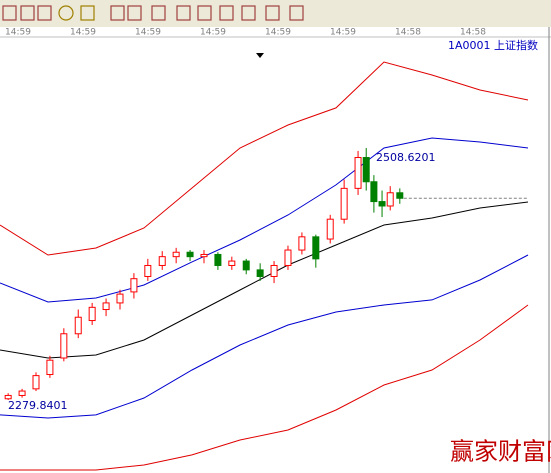 This screenshot has width=551, height=473. What do you see at coordinates (260, 55) in the screenshot?
I see `cursor-marker` at bounding box center [260, 55].